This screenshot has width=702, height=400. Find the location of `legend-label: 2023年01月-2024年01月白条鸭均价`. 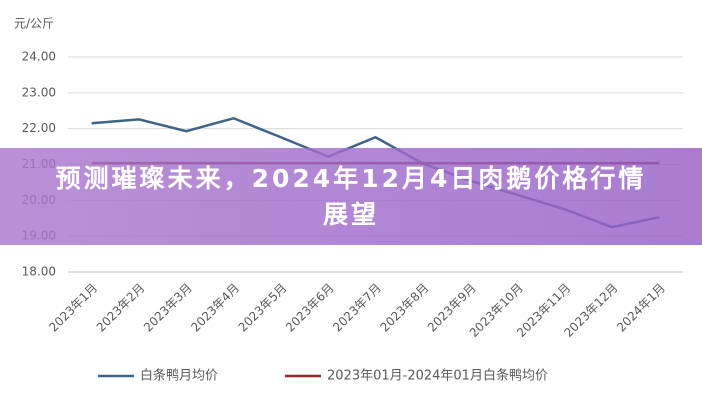

legend-label: 2023年01月-2024年01月白条鸭均价 is located at coordinates (437, 376).